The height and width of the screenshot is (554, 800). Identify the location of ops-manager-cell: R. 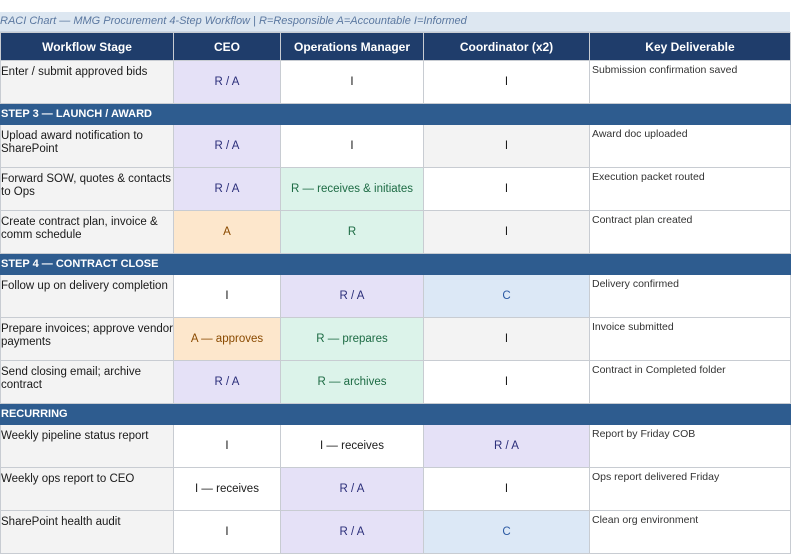
(352, 232).